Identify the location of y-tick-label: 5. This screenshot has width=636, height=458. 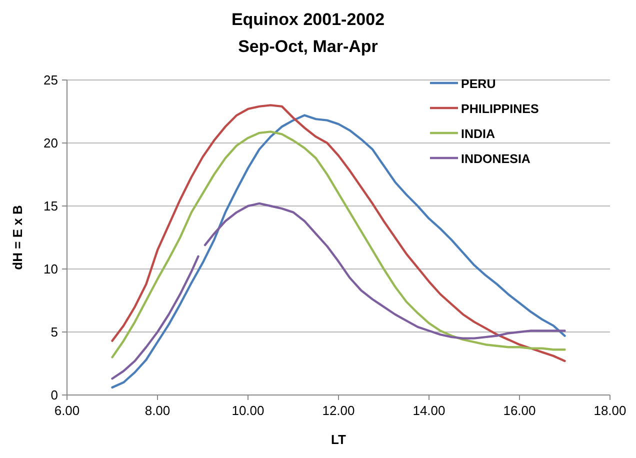
(54, 332).